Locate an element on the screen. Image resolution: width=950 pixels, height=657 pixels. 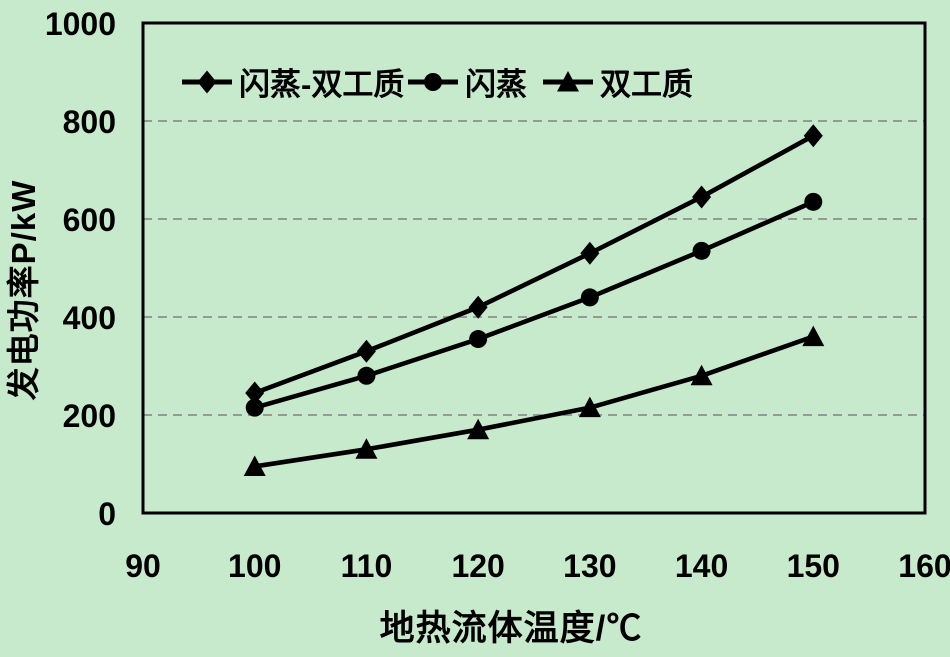
y-tick-label: 1000 is located at coordinates (80, 24).